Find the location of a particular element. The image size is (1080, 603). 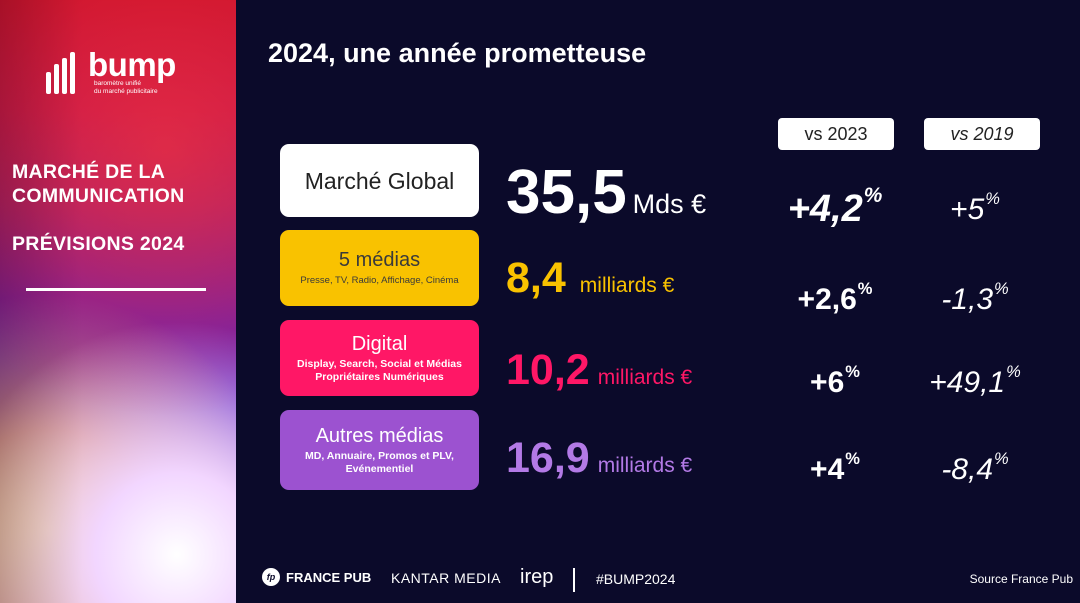

value-autres-medias: 16,9 milliards € is located at coordinates (599, 458).